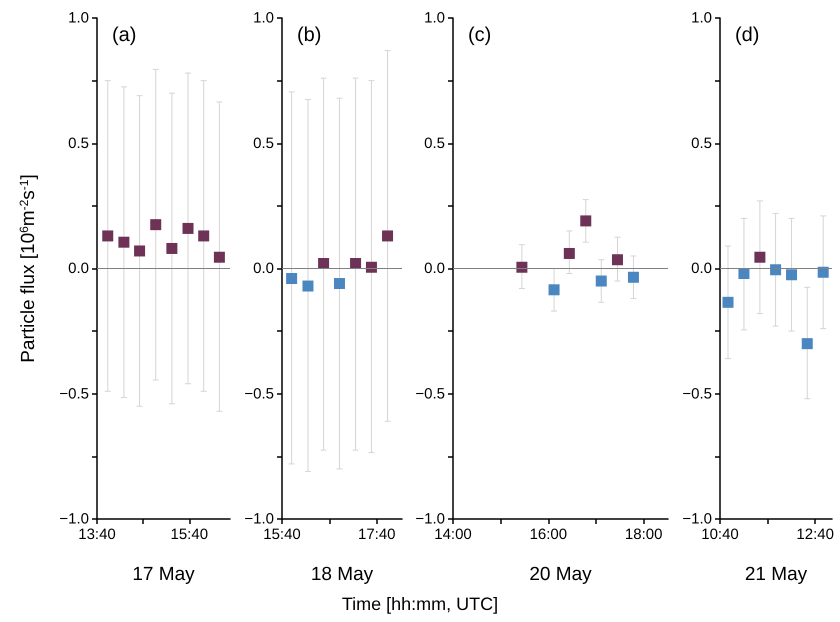 Image resolution: width=840 pixels, height=622 pixels. I want to click on text: Time [hh:mm, UTC], so click(420, 604).